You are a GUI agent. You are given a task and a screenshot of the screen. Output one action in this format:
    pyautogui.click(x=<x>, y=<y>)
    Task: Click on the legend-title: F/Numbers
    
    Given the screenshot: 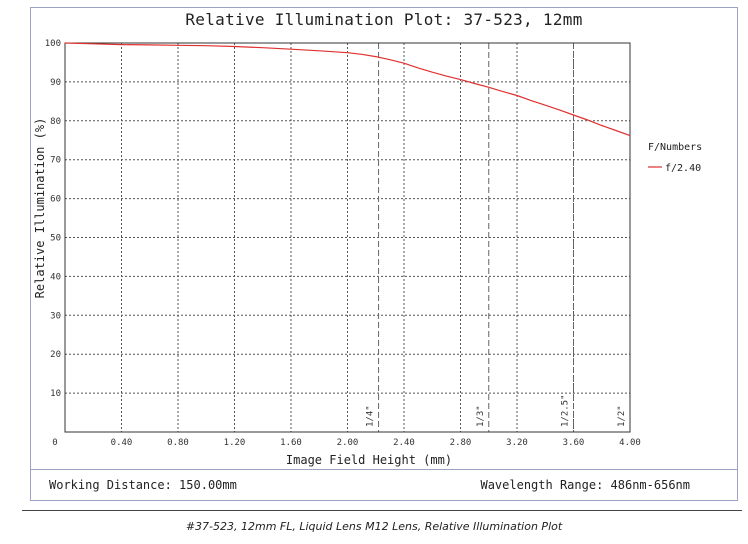 What is the action you would take?
    pyautogui.click(x=675, y=147)
    